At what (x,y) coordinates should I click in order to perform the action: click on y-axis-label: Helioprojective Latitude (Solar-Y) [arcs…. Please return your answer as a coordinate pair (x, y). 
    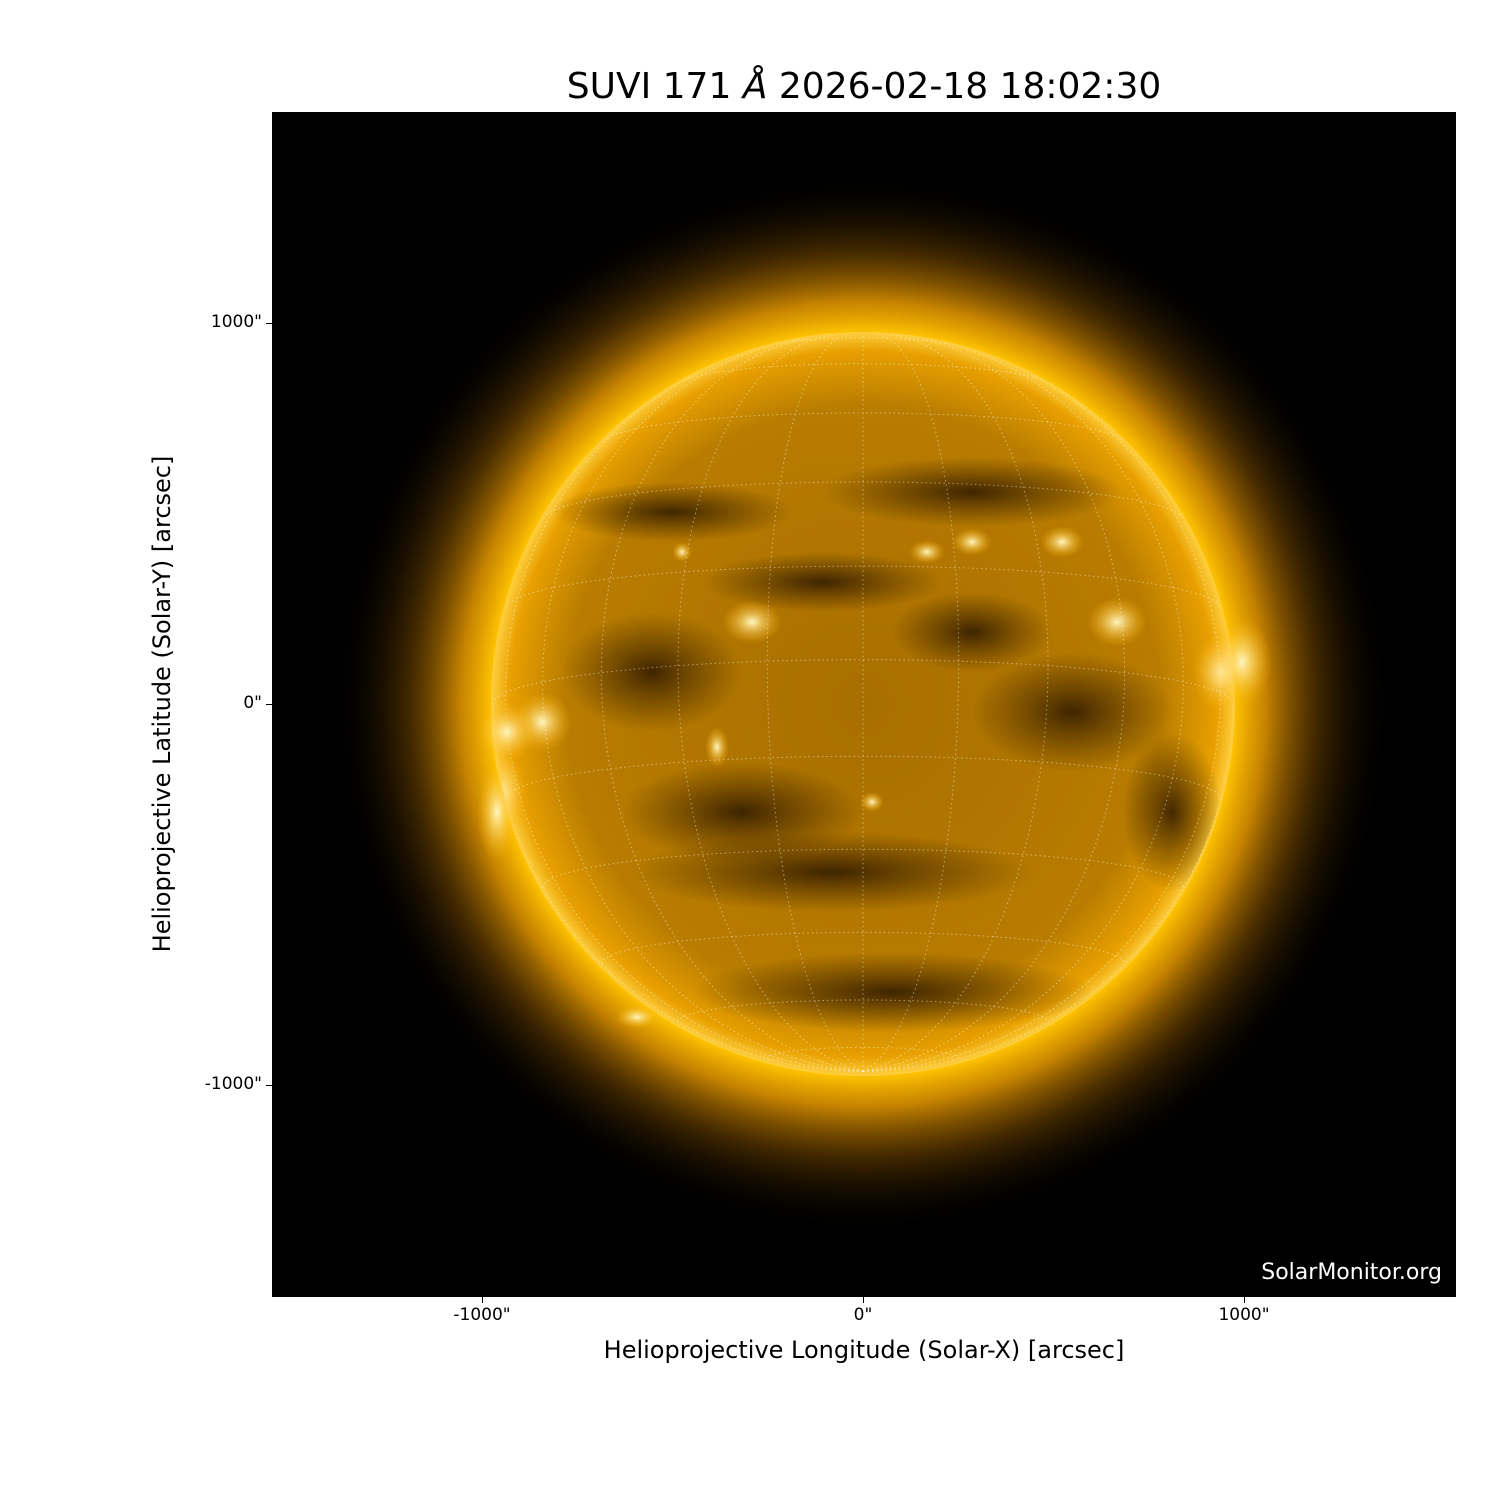
    Looking at the image, I should click on (162, 704).